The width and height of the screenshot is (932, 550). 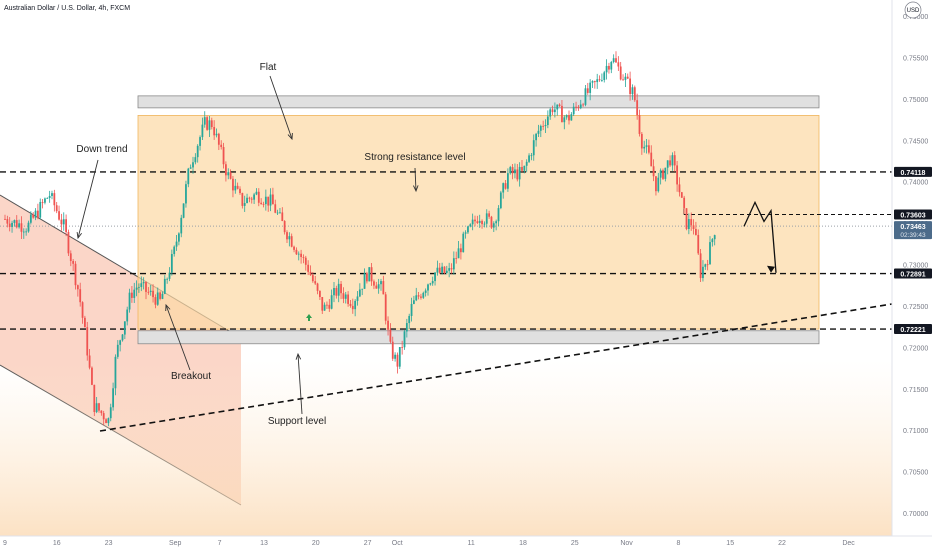 What do you see at coordinates (523, 543) in the screenshot?
I see `x-tick-label: 18` at bounding box center [523, 543].